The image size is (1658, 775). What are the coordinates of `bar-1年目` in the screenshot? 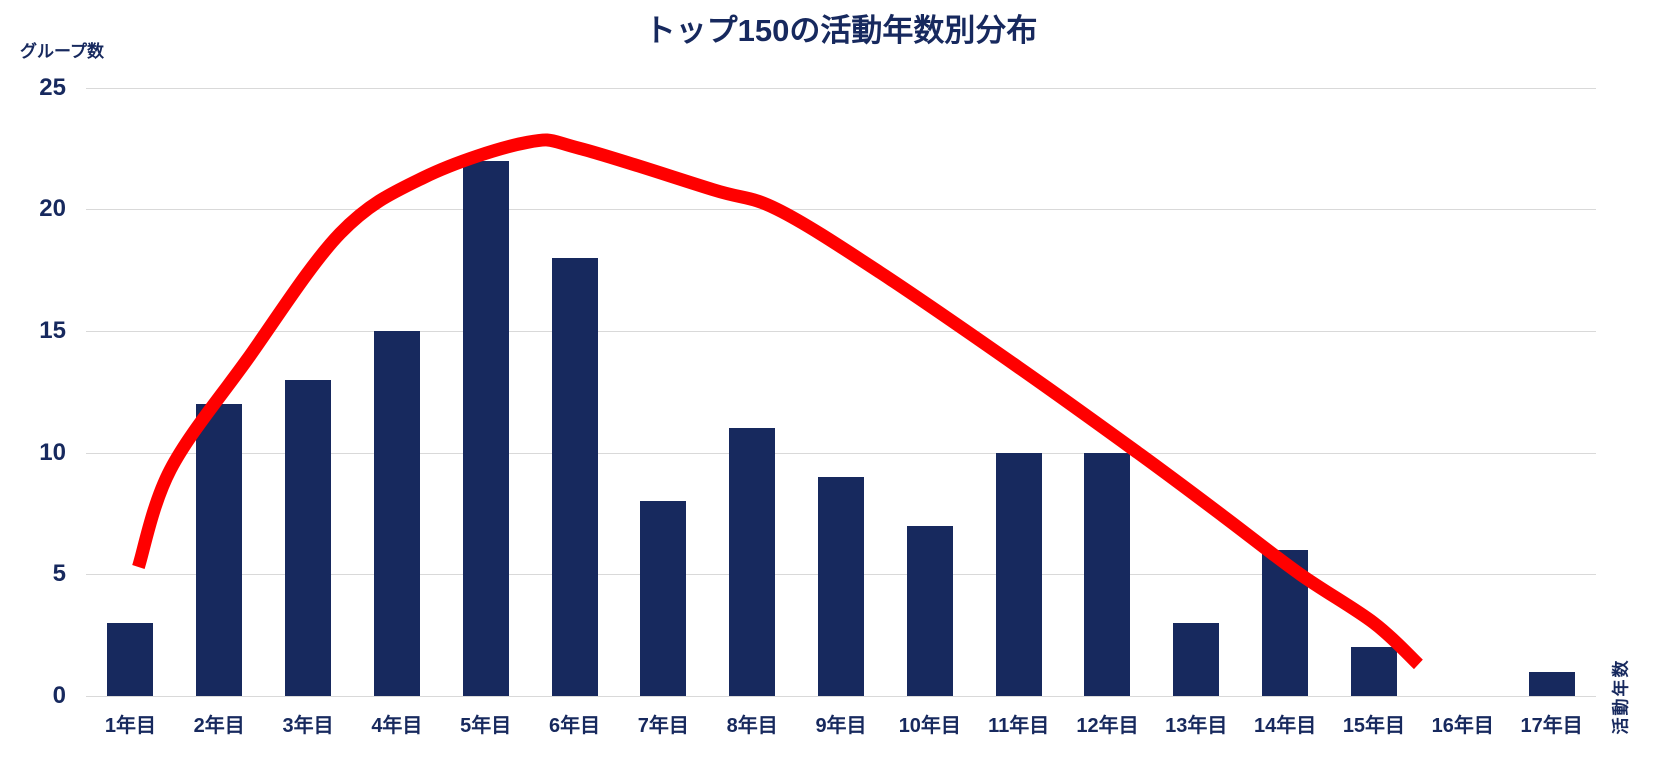 It's located at (130, 659).